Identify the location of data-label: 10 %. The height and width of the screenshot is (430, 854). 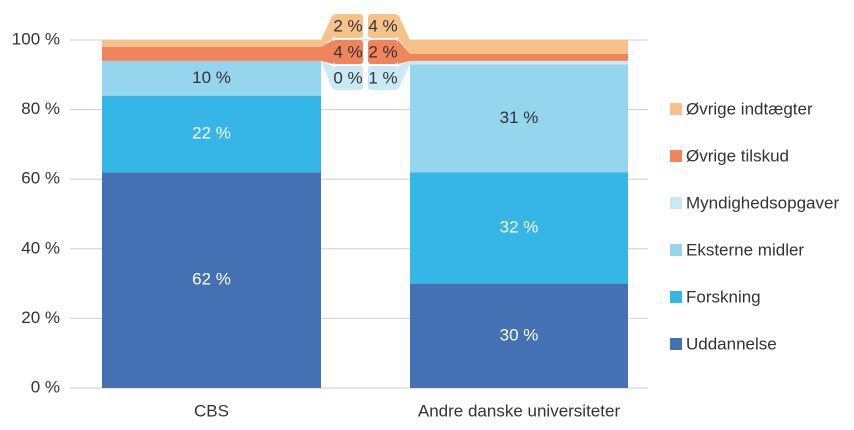
(211, 77).